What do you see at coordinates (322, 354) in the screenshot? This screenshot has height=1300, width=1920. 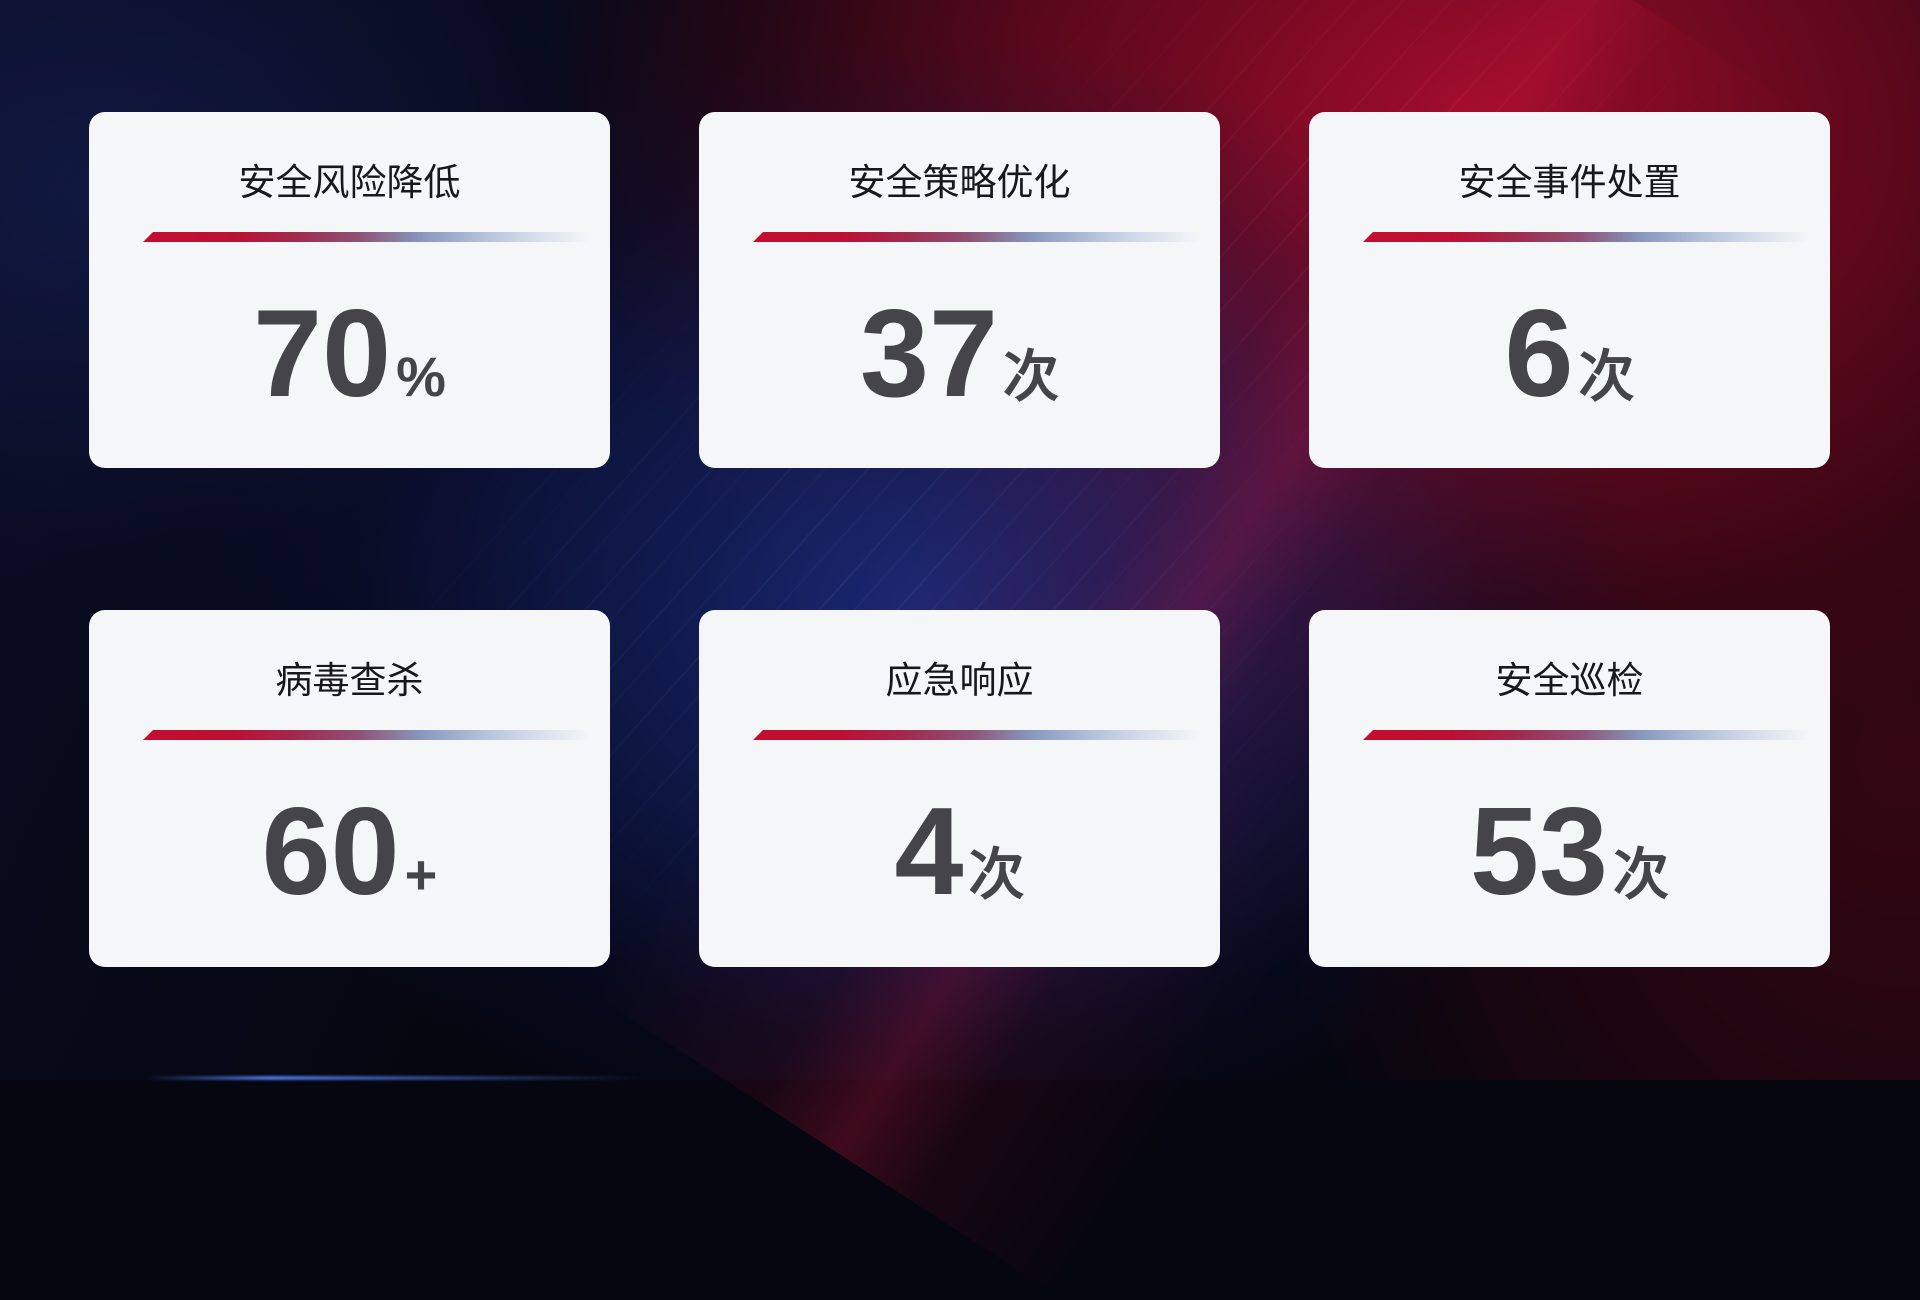 I see `stat-value-number: 70` at bounding box center [322, 354].